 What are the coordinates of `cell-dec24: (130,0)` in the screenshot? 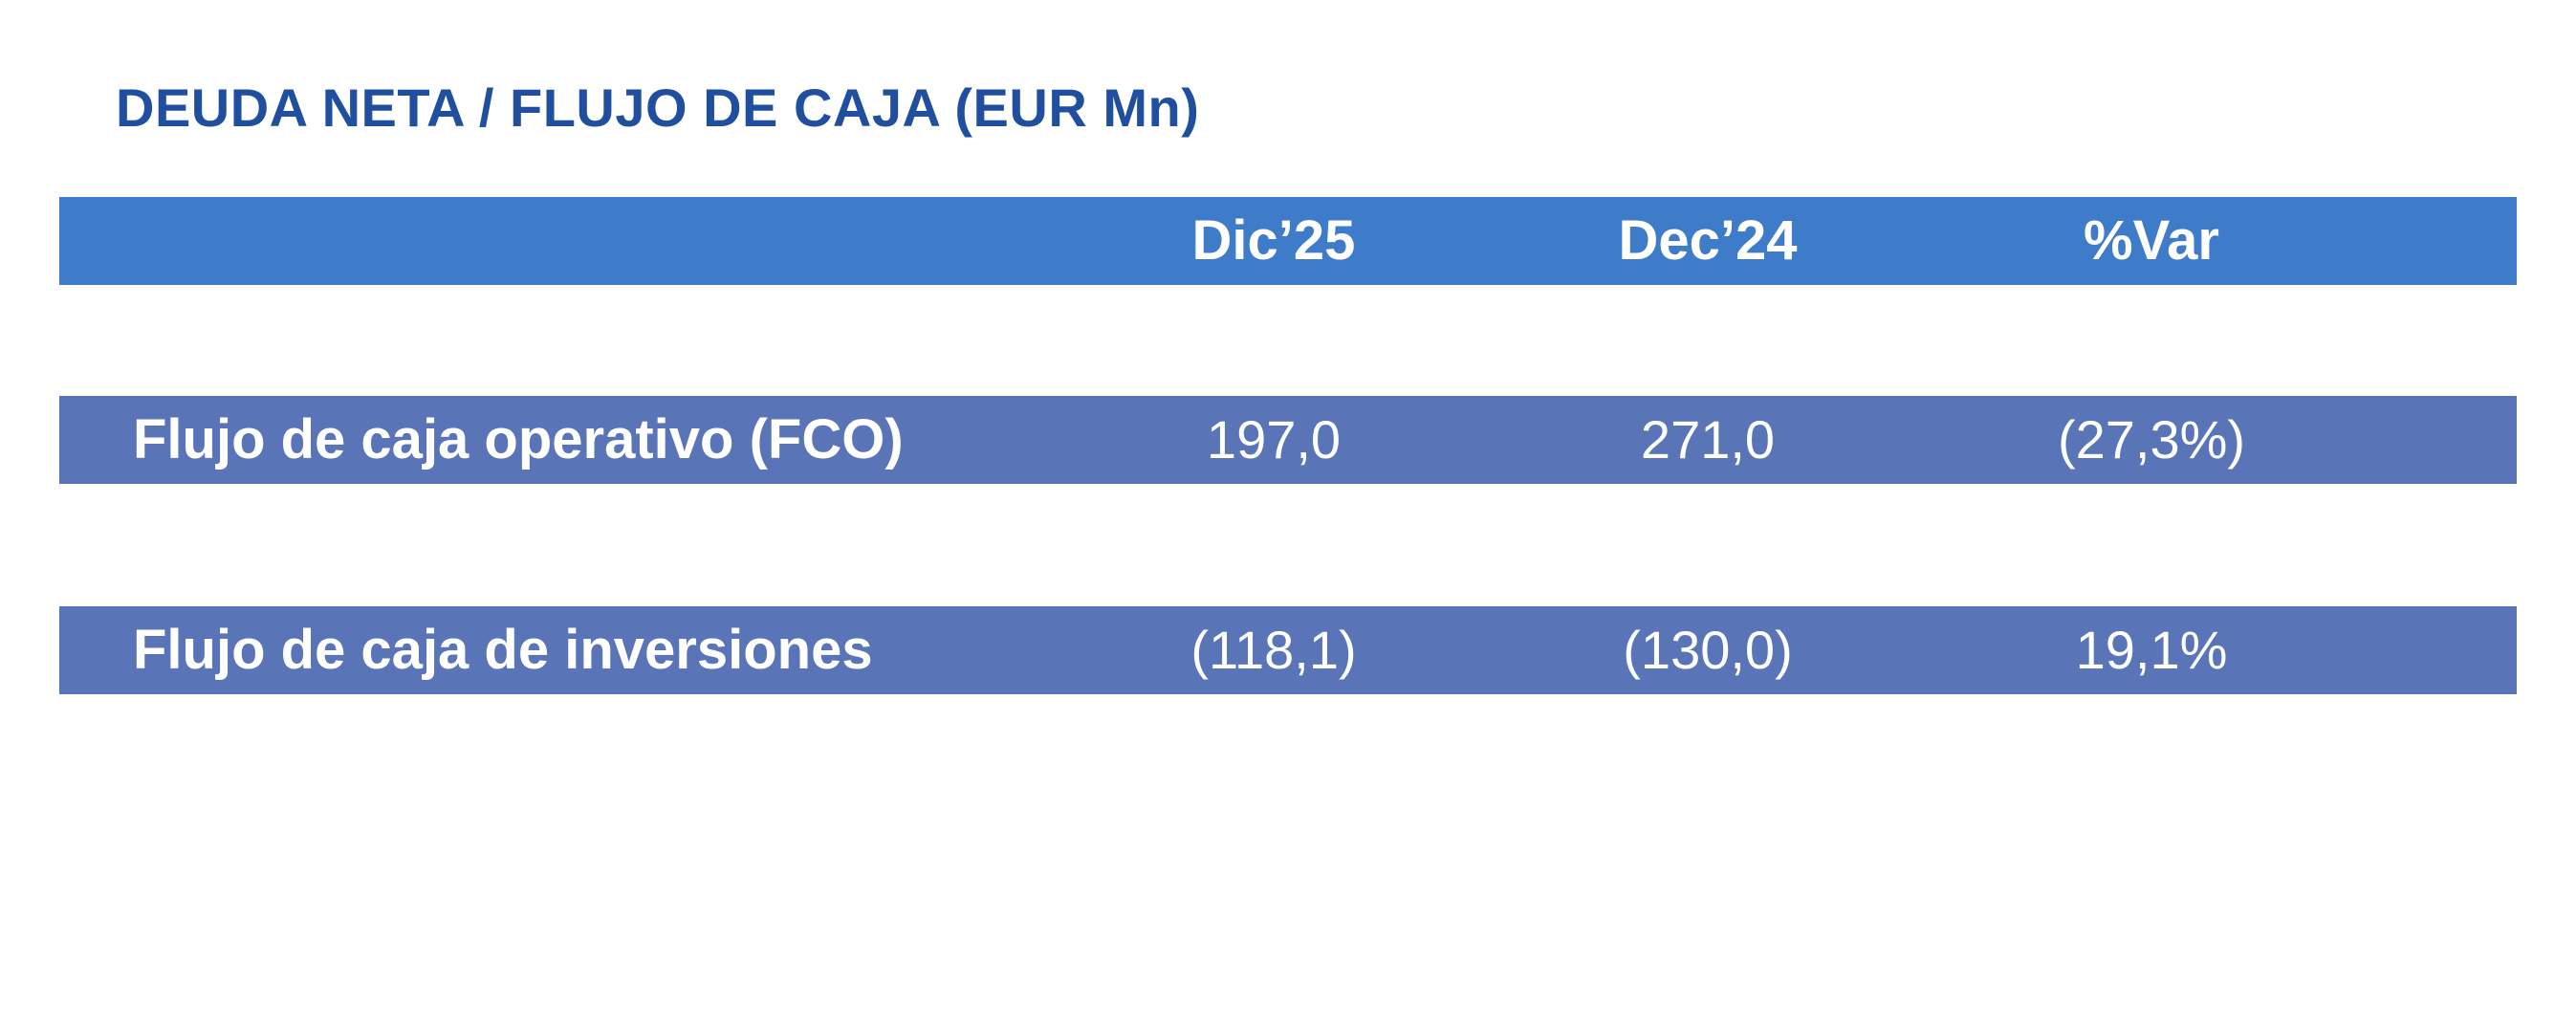 It's located at (1708, 650).